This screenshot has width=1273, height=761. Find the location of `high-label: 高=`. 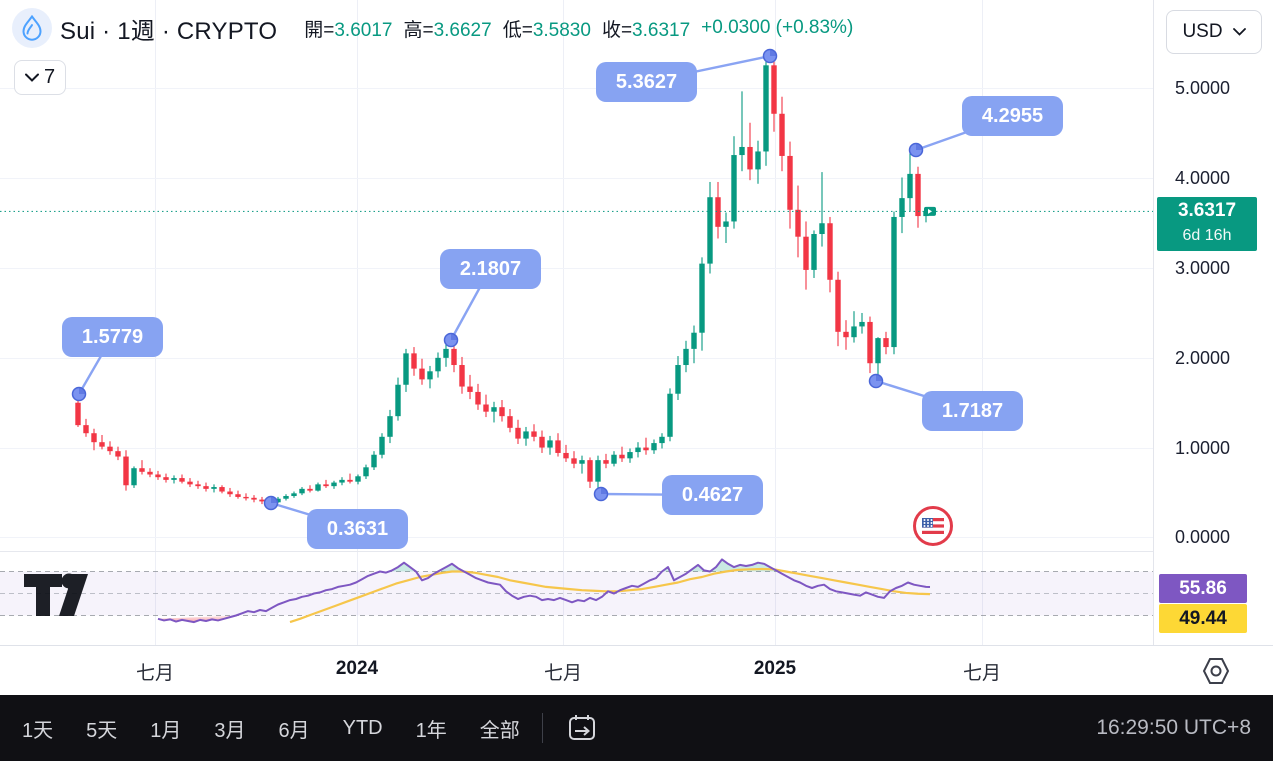

high-label: 高= is located at coordinates (418, 30).